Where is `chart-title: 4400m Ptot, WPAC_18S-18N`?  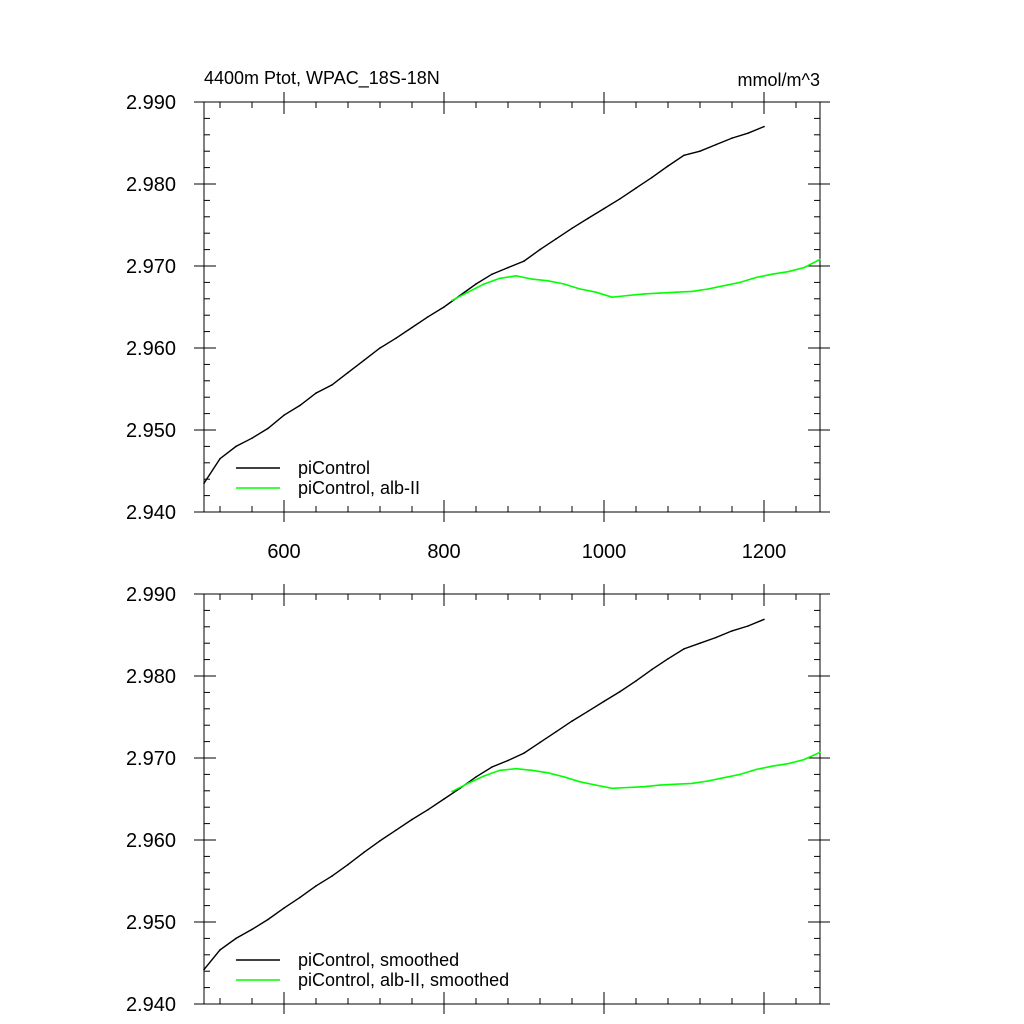
chart-title: 4400m Ptot, WPAC_18S-18N is located at coordinates (322, 78).